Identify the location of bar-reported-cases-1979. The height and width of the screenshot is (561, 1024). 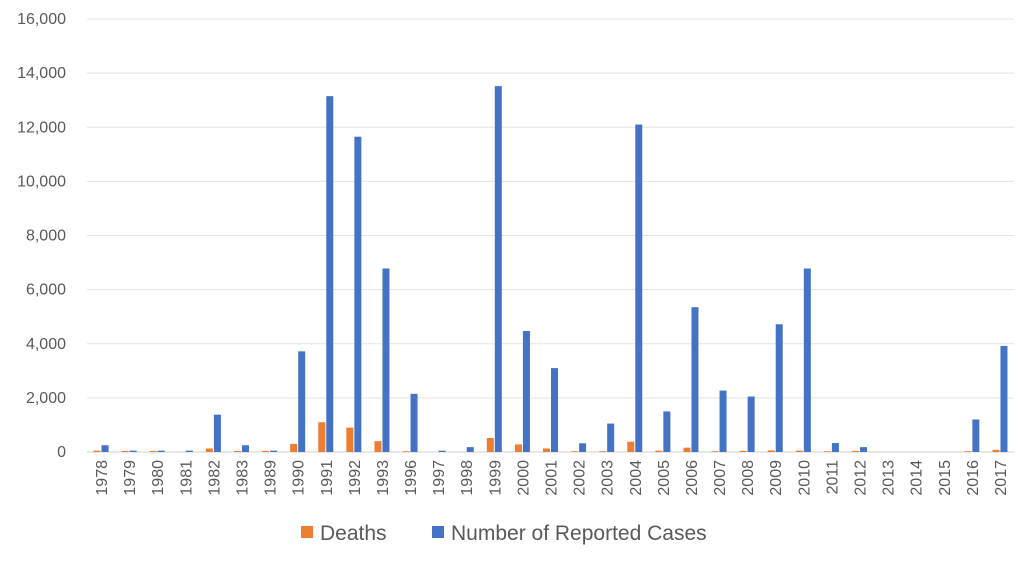
(133, 451).